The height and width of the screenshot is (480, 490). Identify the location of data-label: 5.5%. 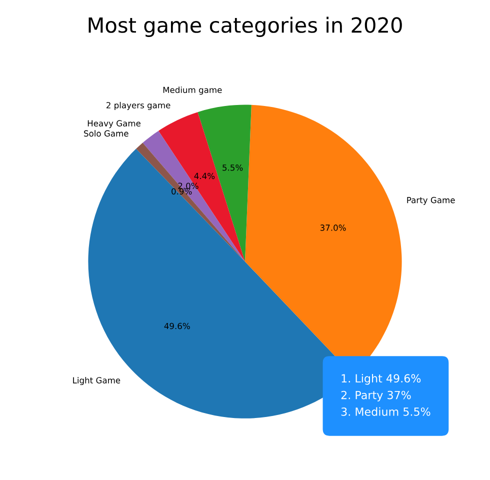
(232, 167).